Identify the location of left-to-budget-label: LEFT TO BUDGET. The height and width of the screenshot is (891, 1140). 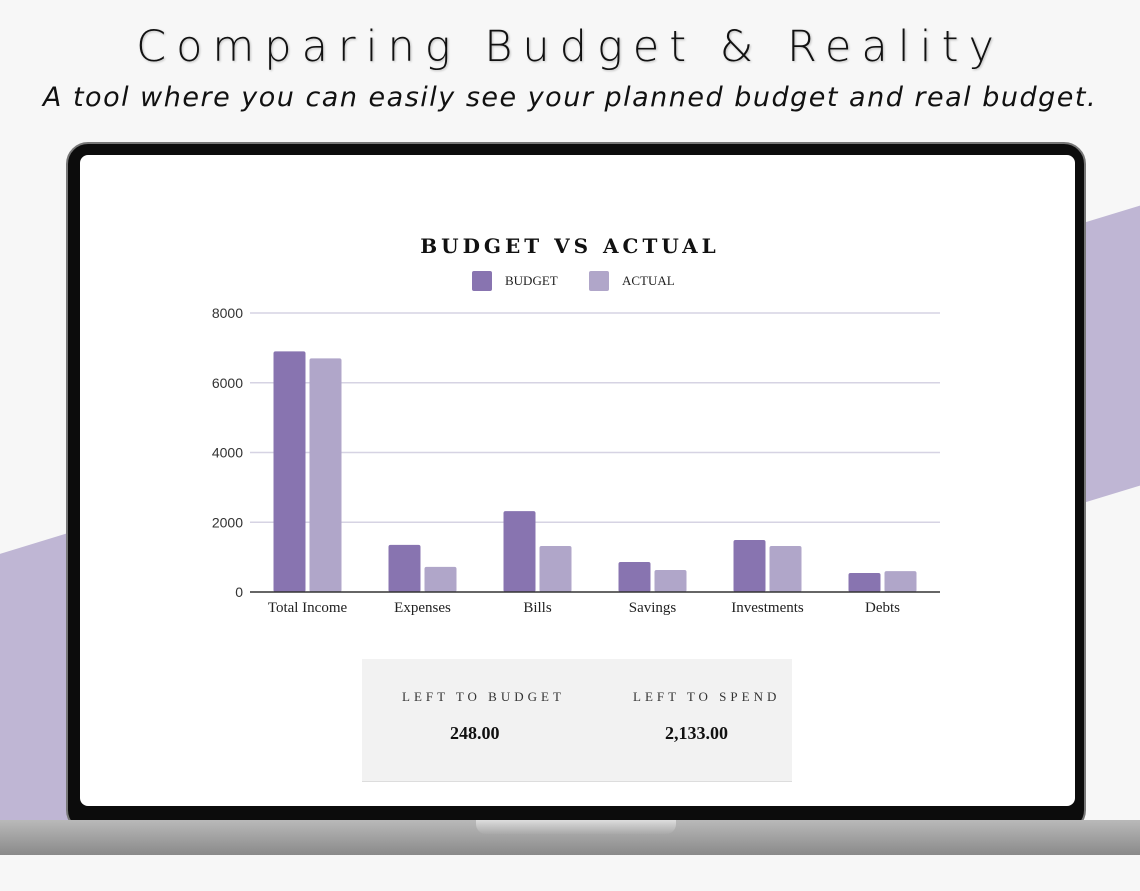
(483, 696).